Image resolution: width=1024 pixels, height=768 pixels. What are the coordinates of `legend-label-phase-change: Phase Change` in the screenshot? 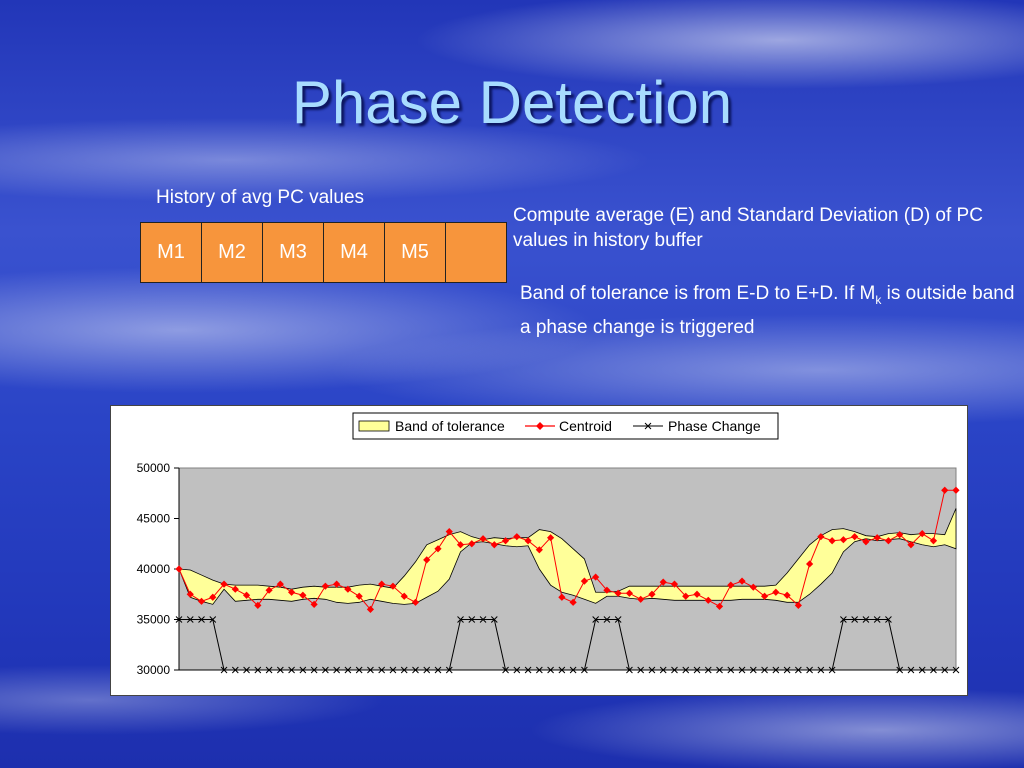 It's located at (714, 426).